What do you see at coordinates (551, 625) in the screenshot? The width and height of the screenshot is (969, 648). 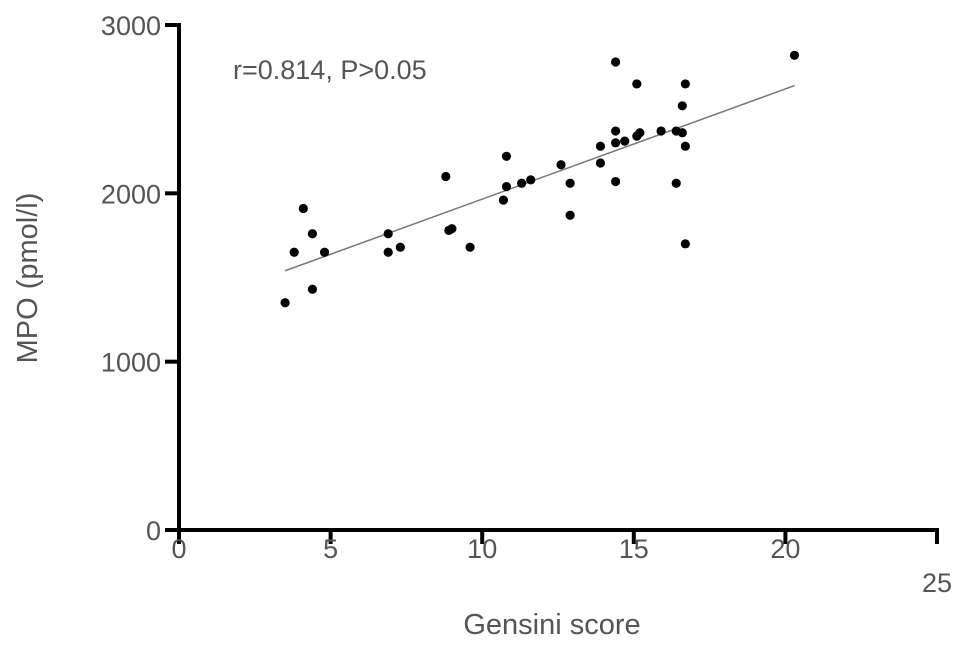 I see `x-axis-title: Gensini score` at bounding box center [551, 625].